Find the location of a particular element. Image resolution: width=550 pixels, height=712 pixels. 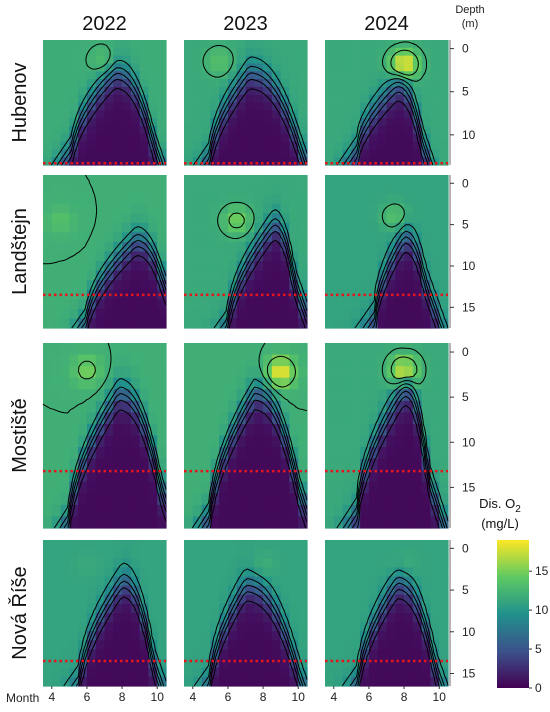

contour-line is located at coordinates (397, 631).